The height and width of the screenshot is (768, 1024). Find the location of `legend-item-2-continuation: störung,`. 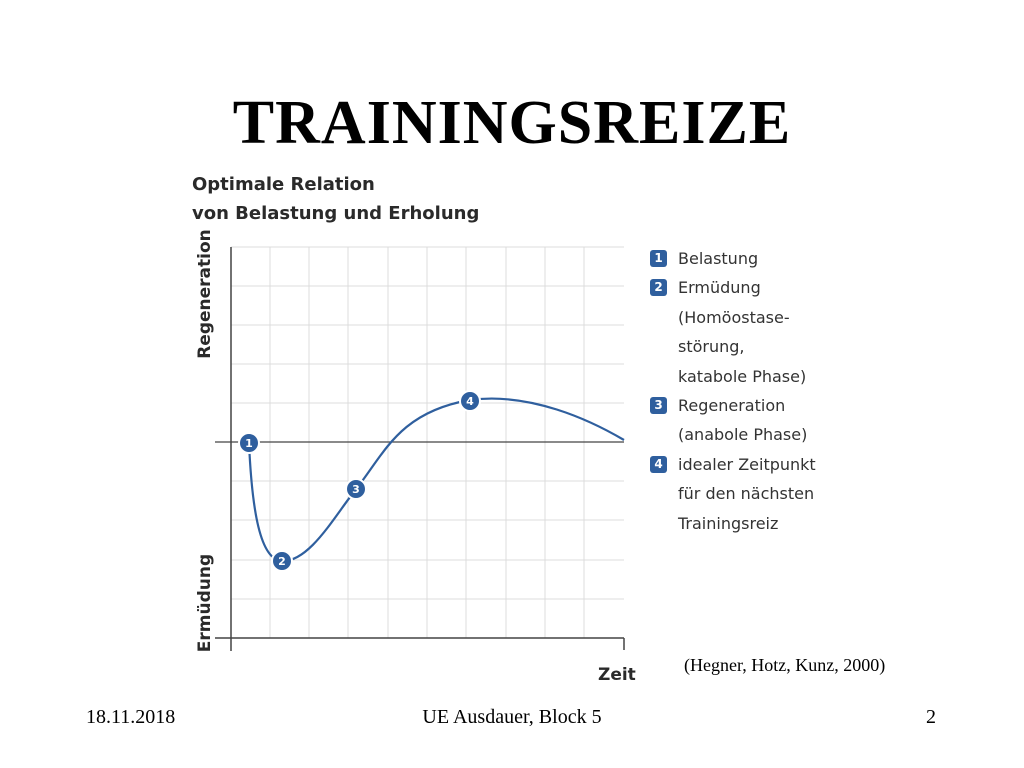

legend-item-2-continuation: störung, is located at coordinates (748, 346).